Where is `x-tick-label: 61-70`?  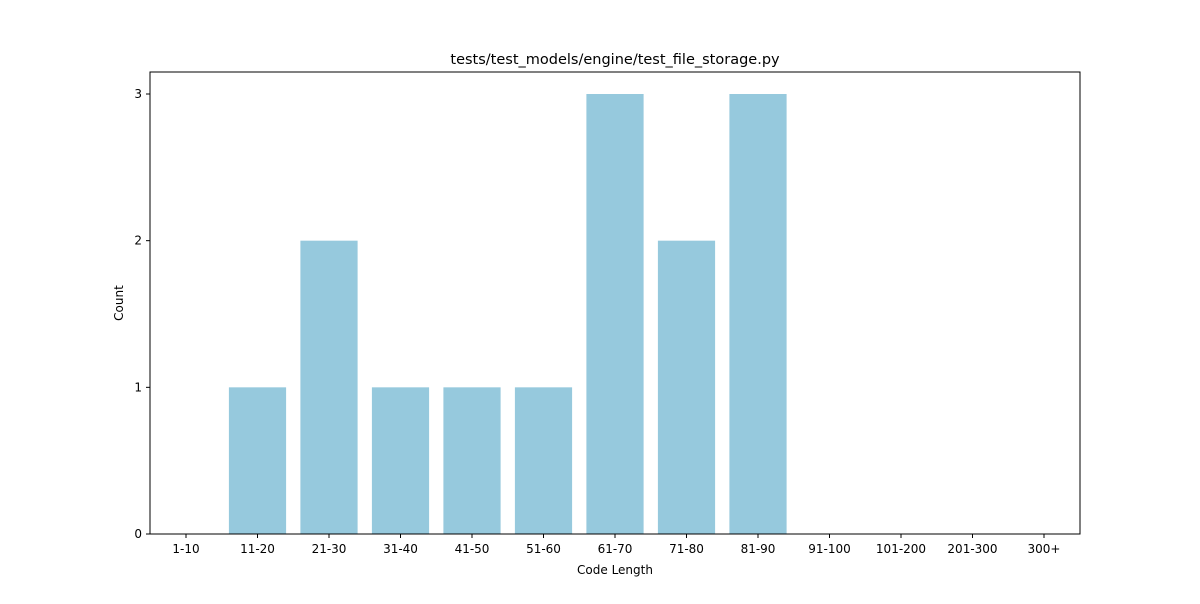 x-tick-label: 61-70 is located at coordinates (615, 549).